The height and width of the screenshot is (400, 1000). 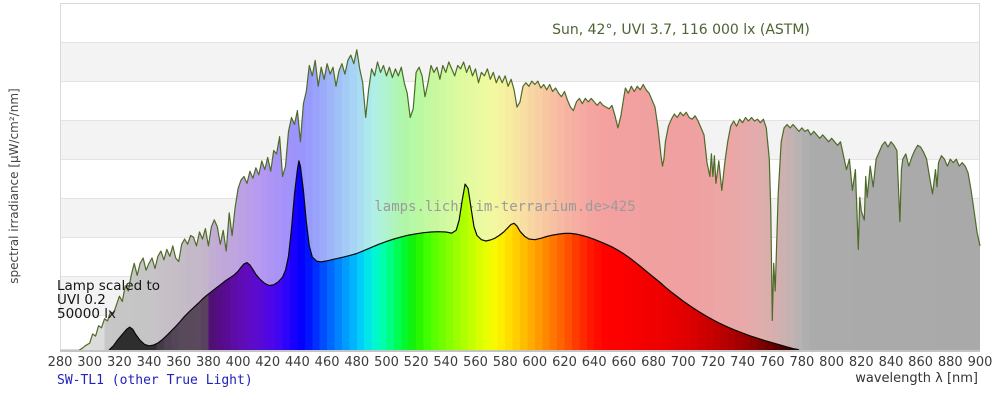 I want to click on chart-title: Sun, 42°, UVI 3.7, 116 000 lx (ASTM), so click(x=681, y=30).